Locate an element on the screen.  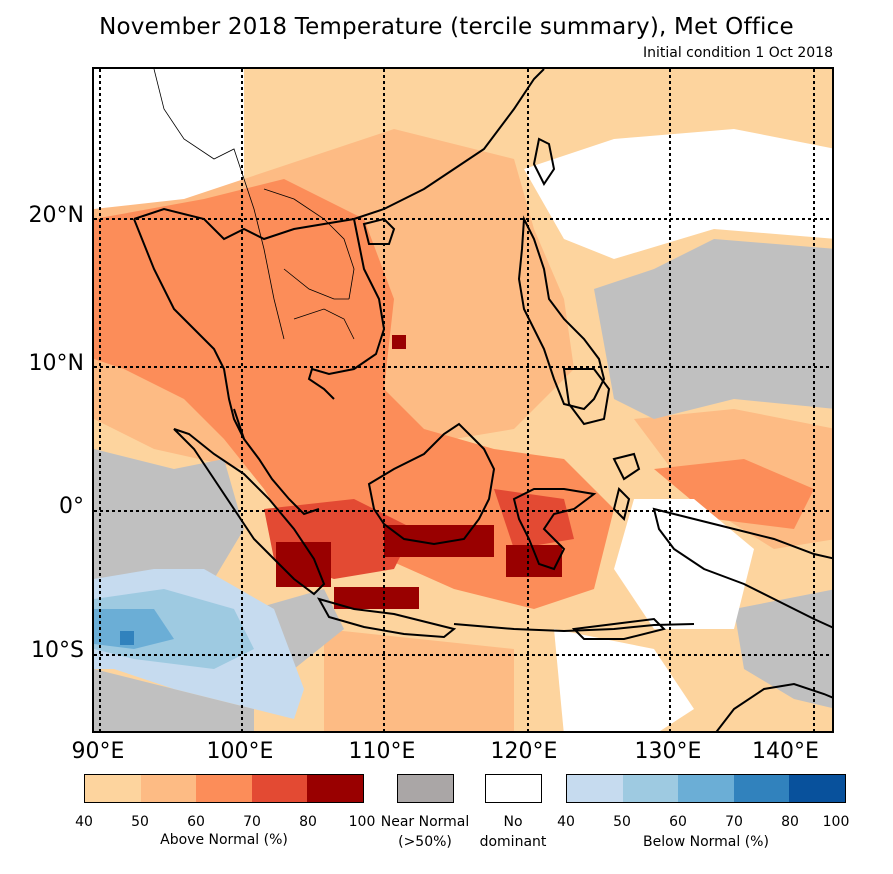
region-near-east is located at coordinates (713, 329).